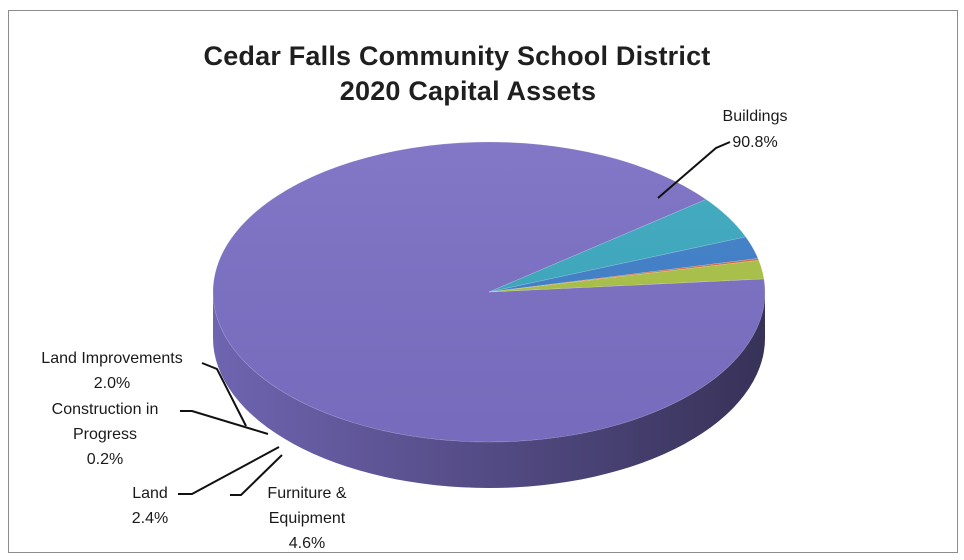 This screenshot has height=560, width=964. What do you see at coordinates (229, 470) in the screenshot?
I see `leader-land` at bounding box center [229, 470].